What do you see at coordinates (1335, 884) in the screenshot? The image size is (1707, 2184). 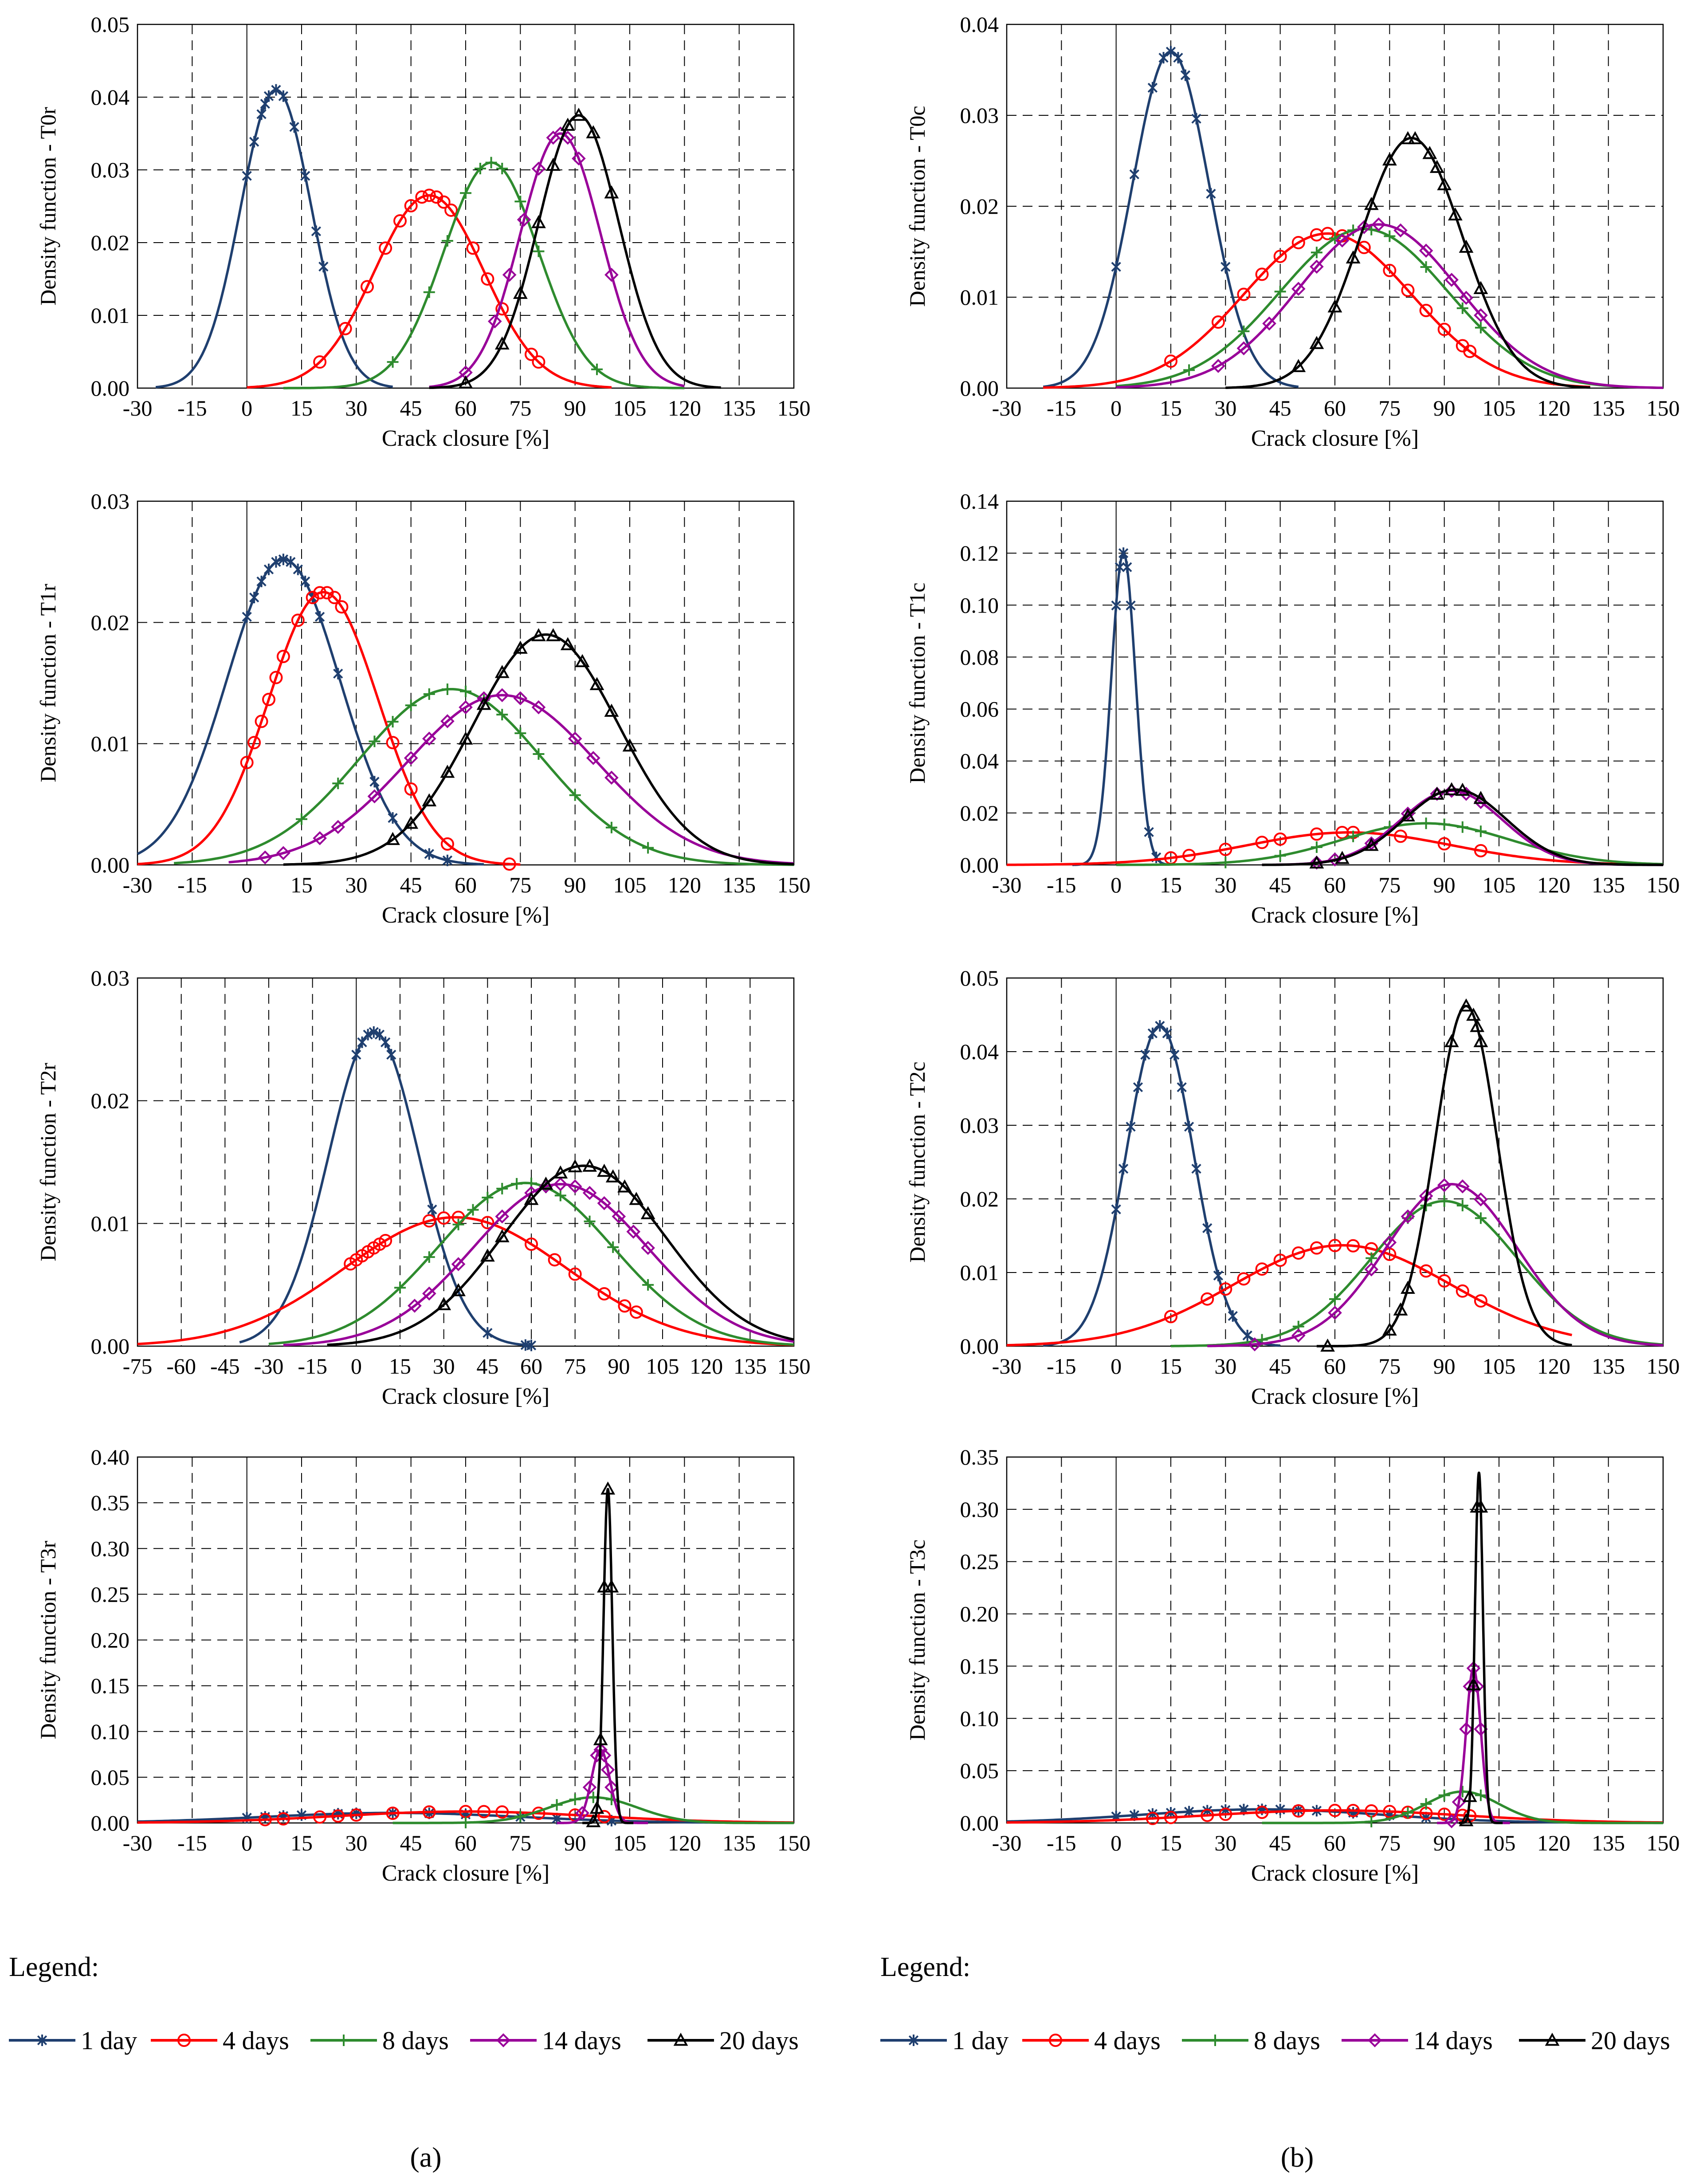 I see `x-tick-label: 60` at bounding box center [1335, 884].